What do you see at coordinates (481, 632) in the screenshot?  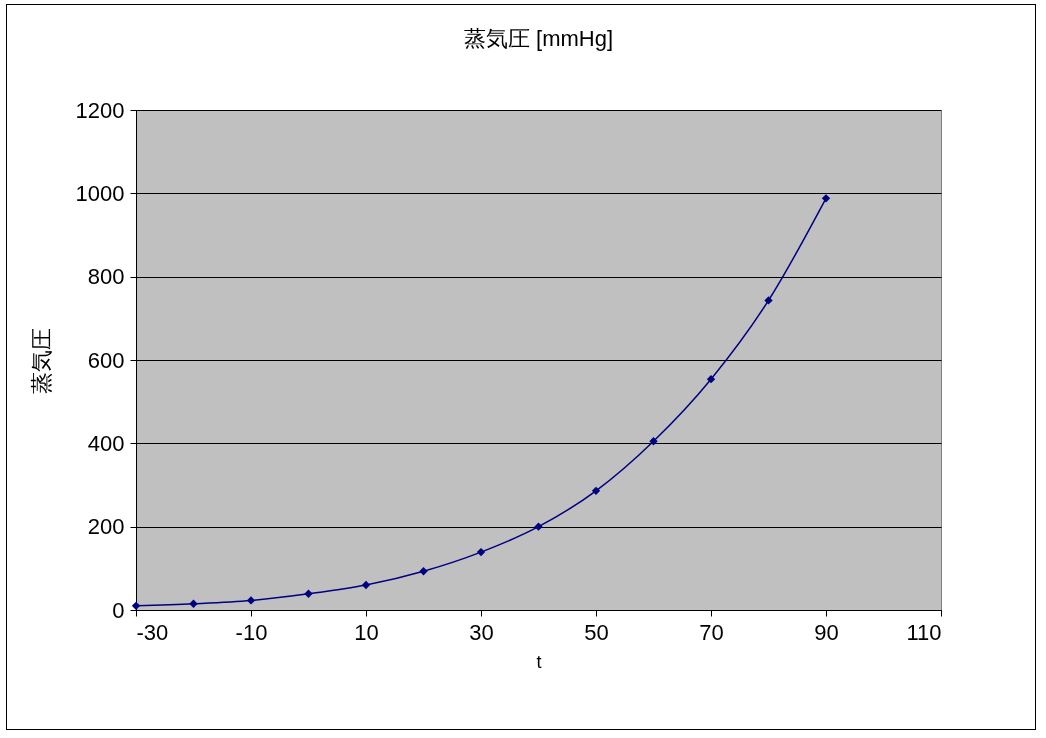 I see `x-tick-label: 30` at bounding box center [481, 632].